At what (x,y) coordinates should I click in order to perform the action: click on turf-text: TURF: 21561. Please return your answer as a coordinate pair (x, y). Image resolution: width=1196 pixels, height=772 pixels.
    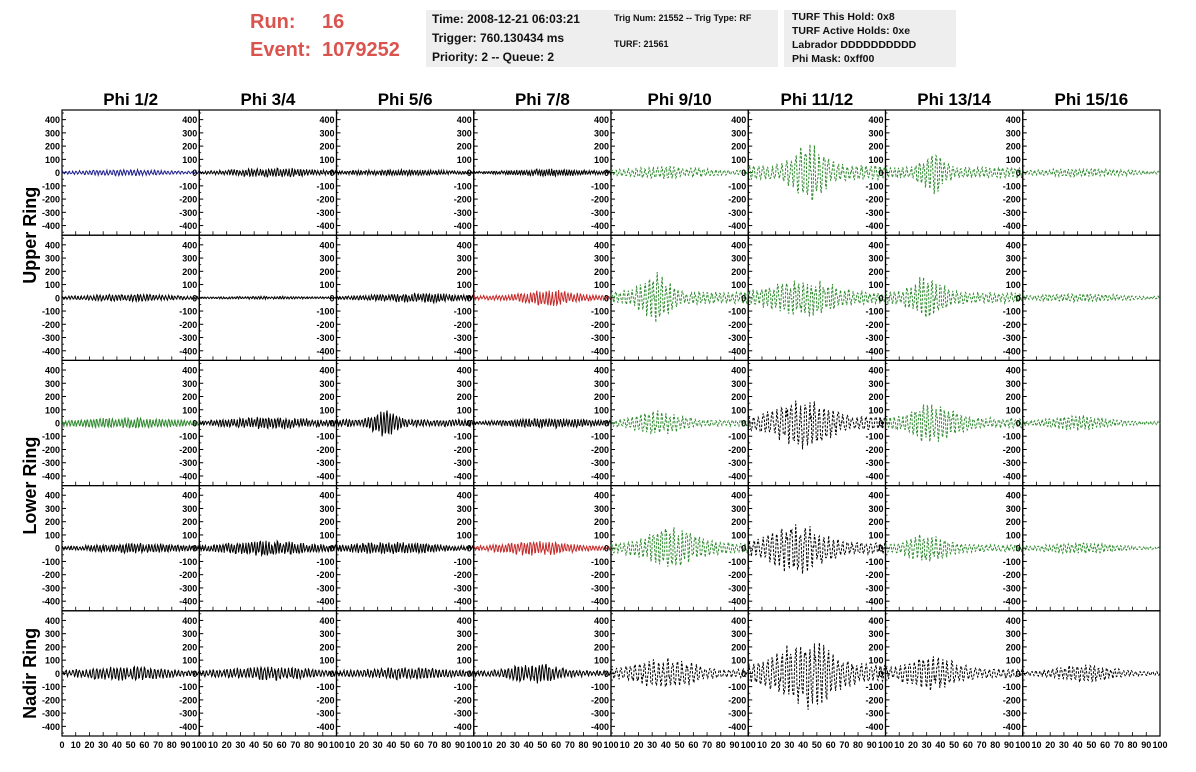
    Looking at the image, I should click on (641, 44).